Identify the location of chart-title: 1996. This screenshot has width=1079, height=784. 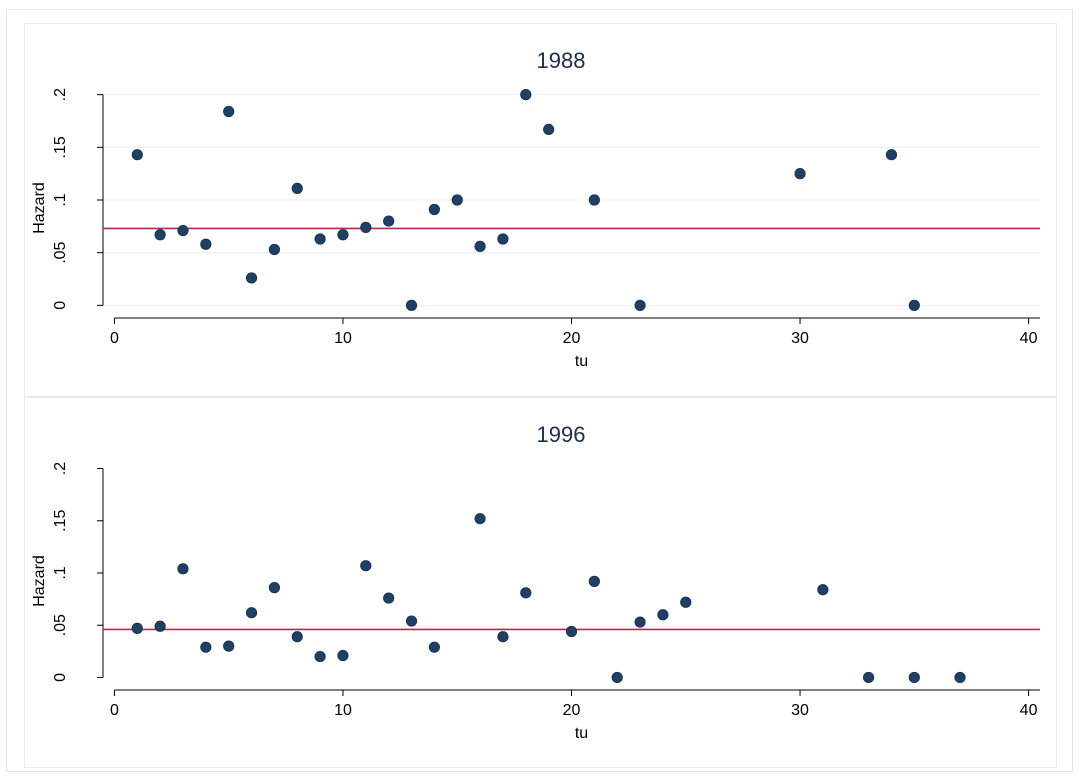
(561, 434).